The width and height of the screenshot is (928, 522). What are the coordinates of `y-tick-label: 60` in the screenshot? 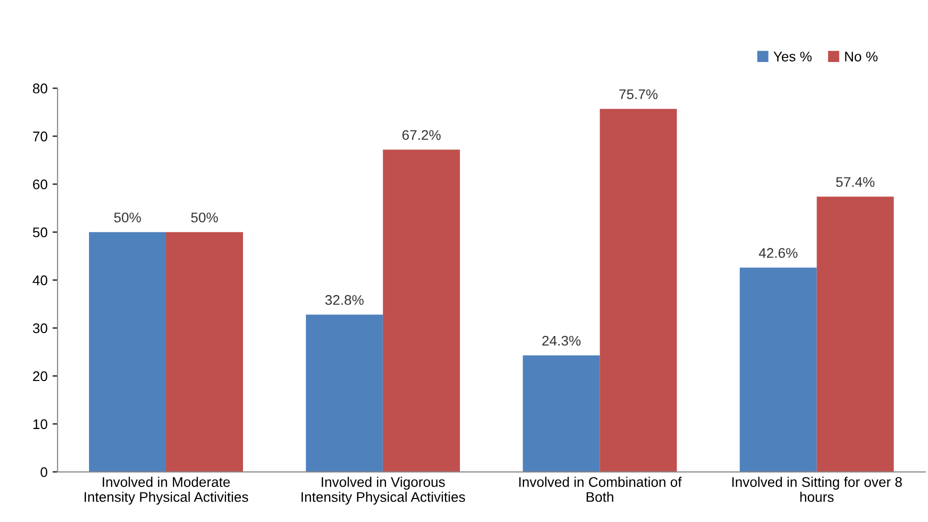 It's located at (40, 184).